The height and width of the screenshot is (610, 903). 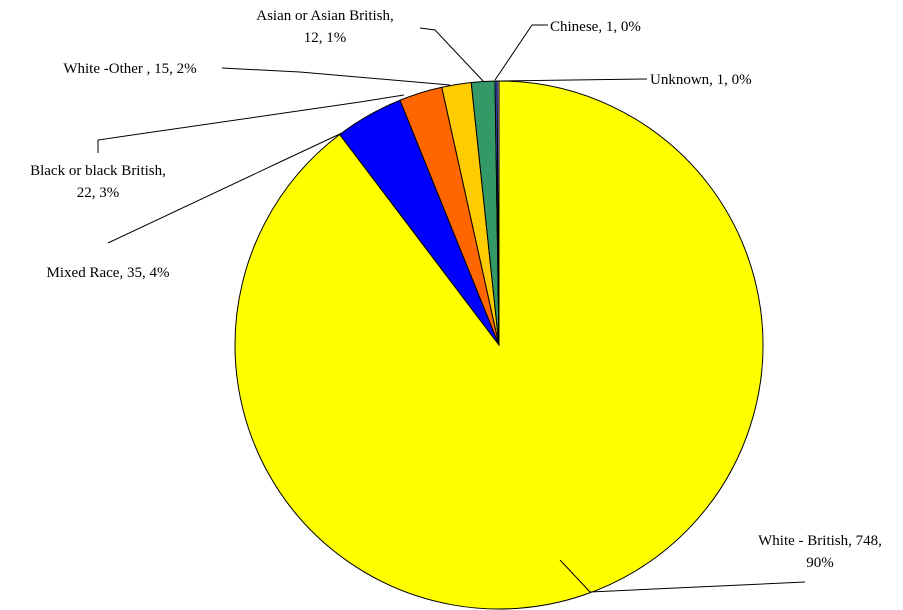 What do you see at coordinates (820, 552) in the screenshot?
I see `slice-label: White - British, 748, 90%` at bounding box center [820, 552].